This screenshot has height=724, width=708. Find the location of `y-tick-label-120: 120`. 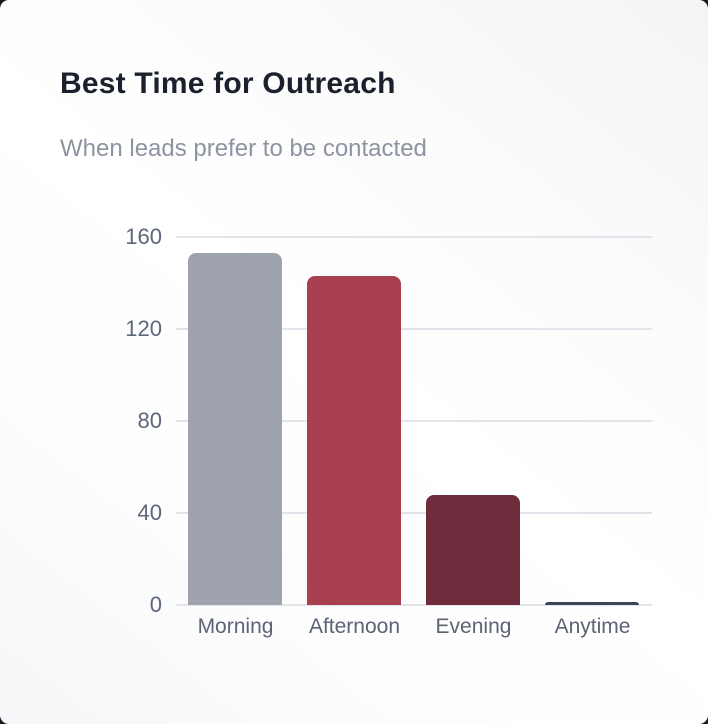

y-tick-label-120: 120 is located at coordinates (143, 328).